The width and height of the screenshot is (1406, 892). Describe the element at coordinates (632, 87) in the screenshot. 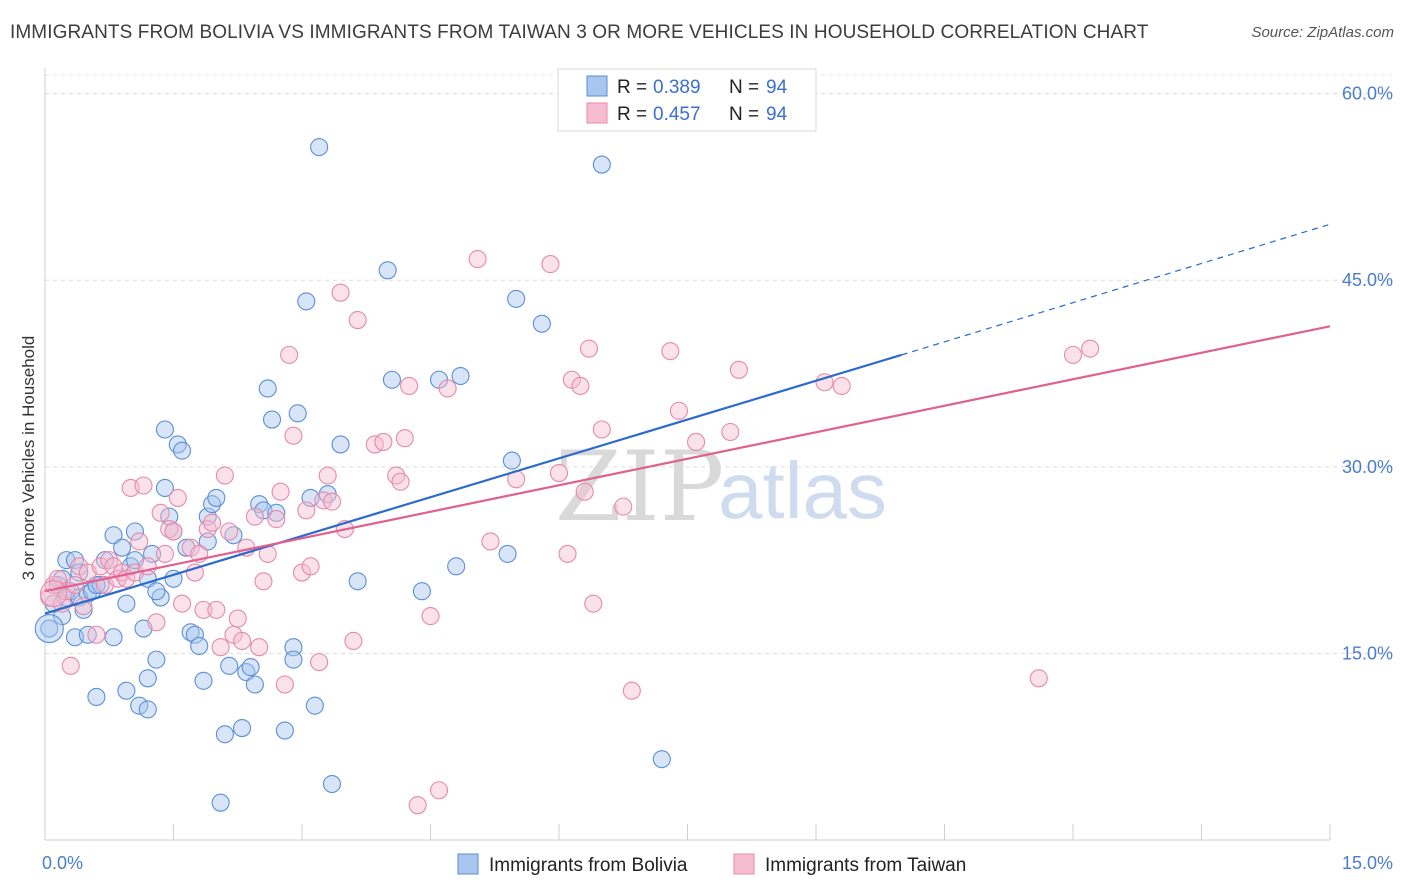

I see `legend-r-label: R =` at that location.